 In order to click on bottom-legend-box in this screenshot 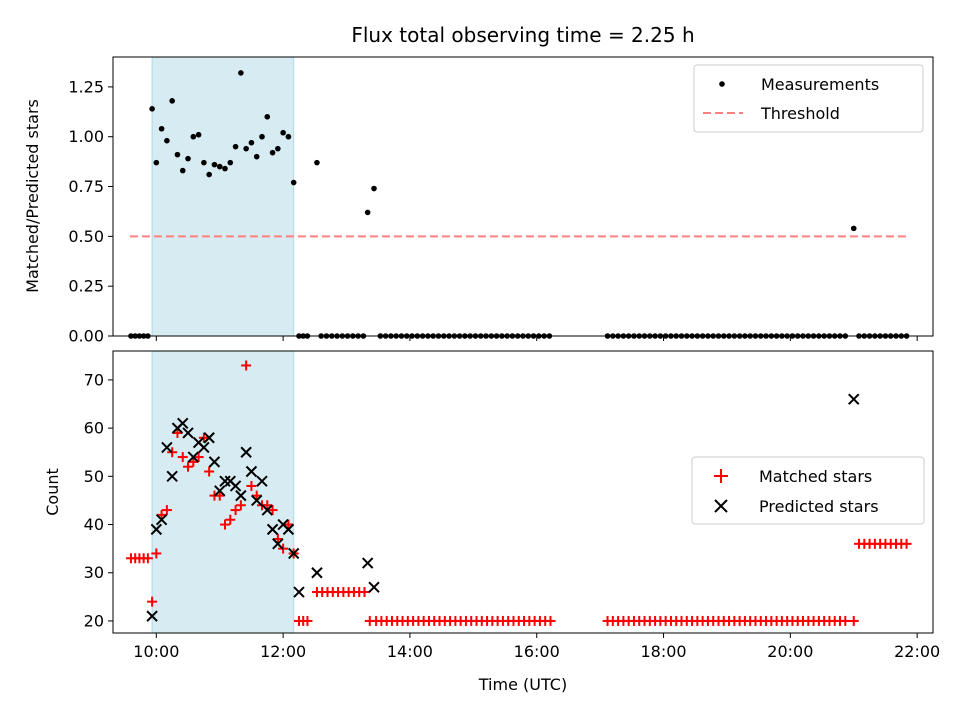, I will do `click(808, 490)`.